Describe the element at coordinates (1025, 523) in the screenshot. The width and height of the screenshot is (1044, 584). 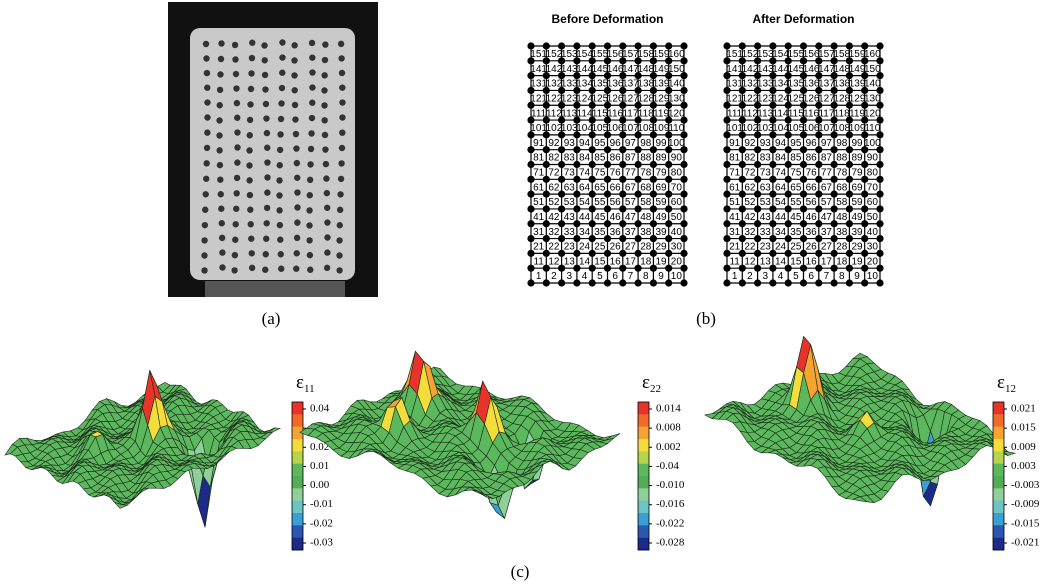
I see `colorbar-tick-label: -0.015` at that location.